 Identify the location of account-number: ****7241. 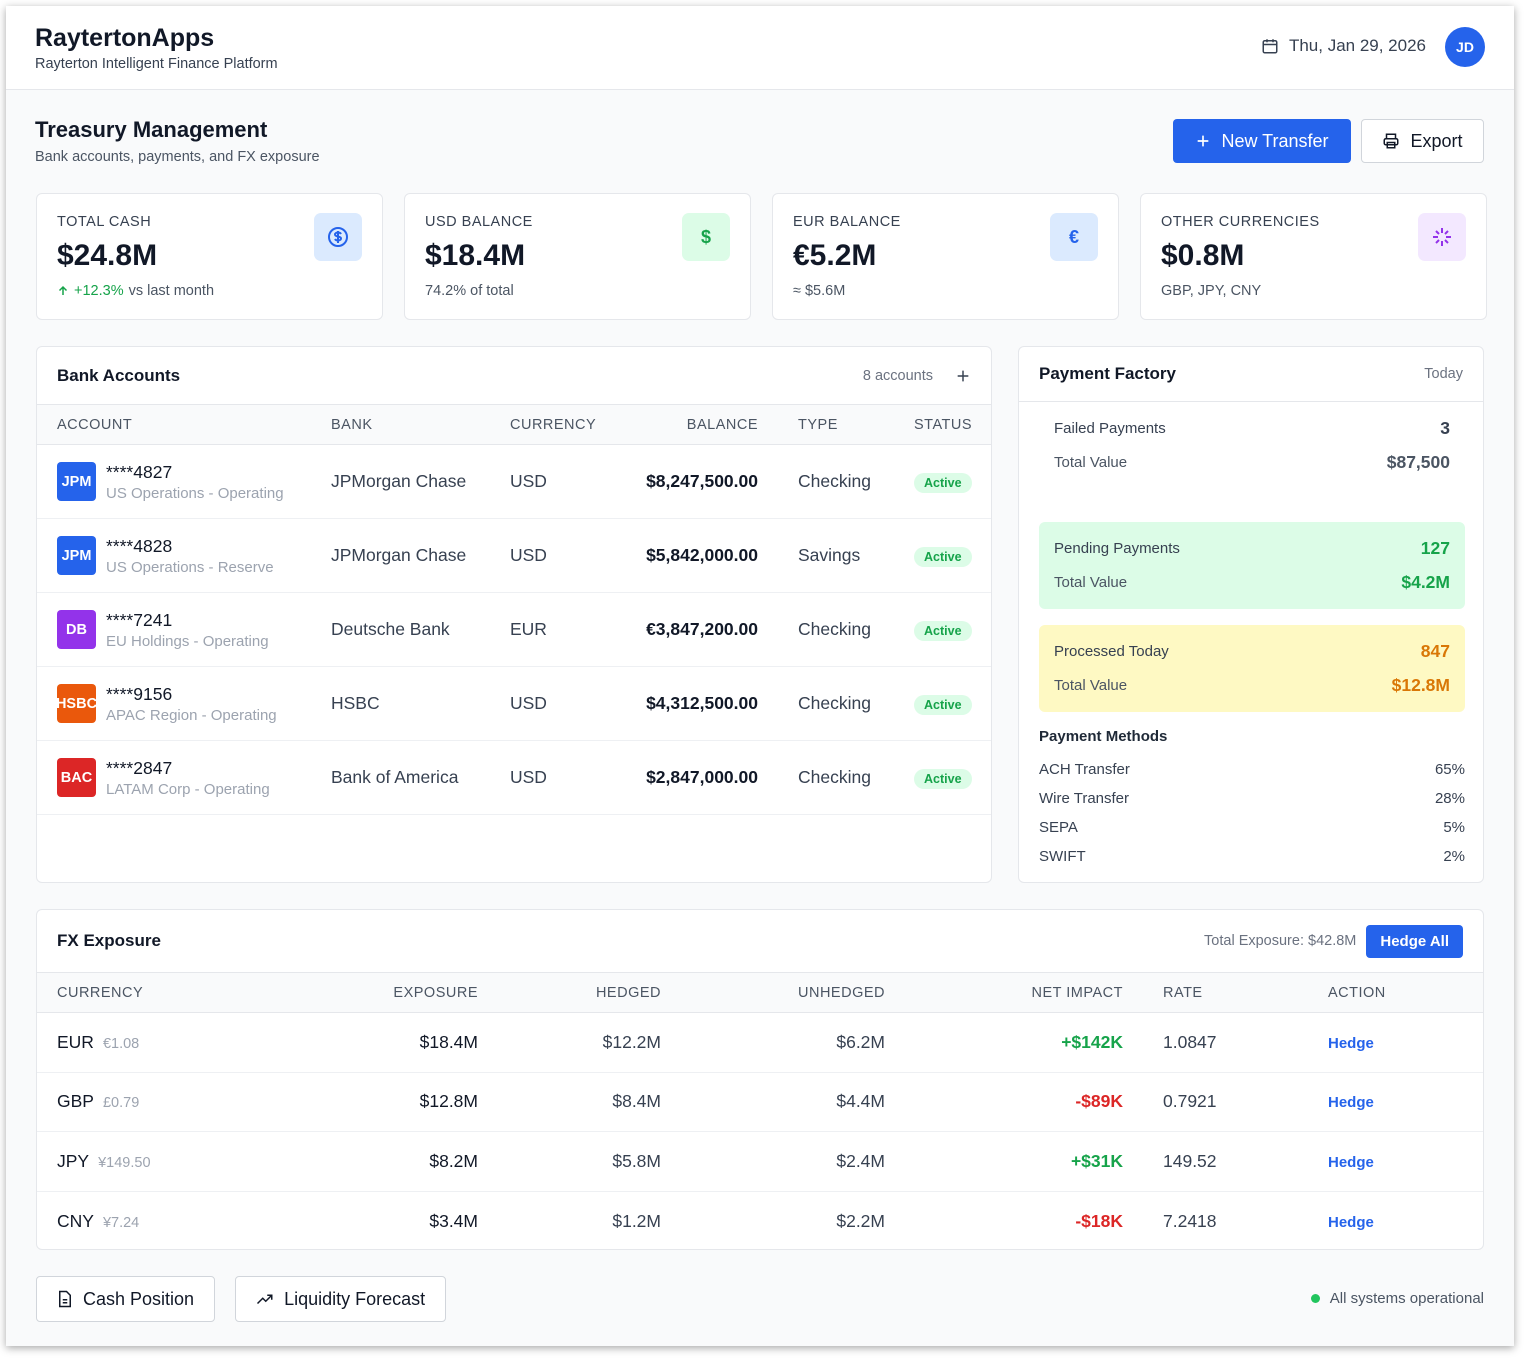
(139, 619).